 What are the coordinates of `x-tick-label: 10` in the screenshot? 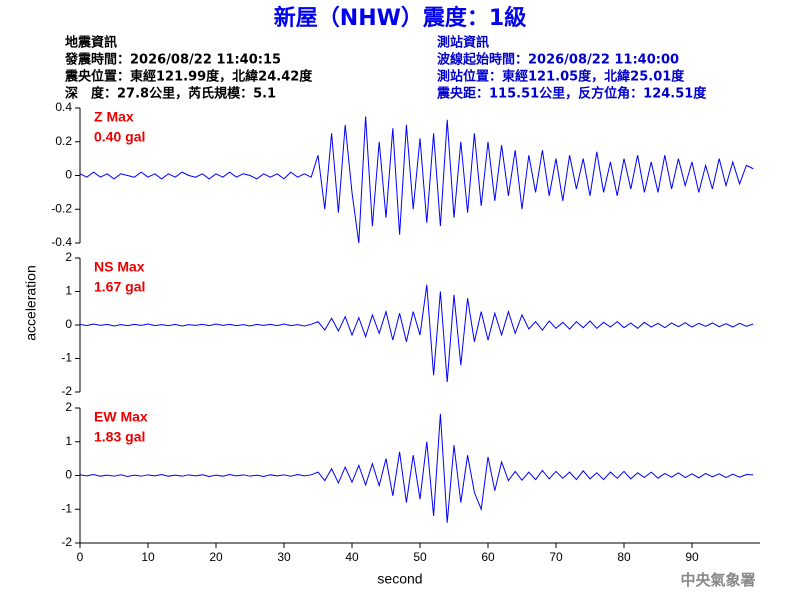 It's located at (148, 557).